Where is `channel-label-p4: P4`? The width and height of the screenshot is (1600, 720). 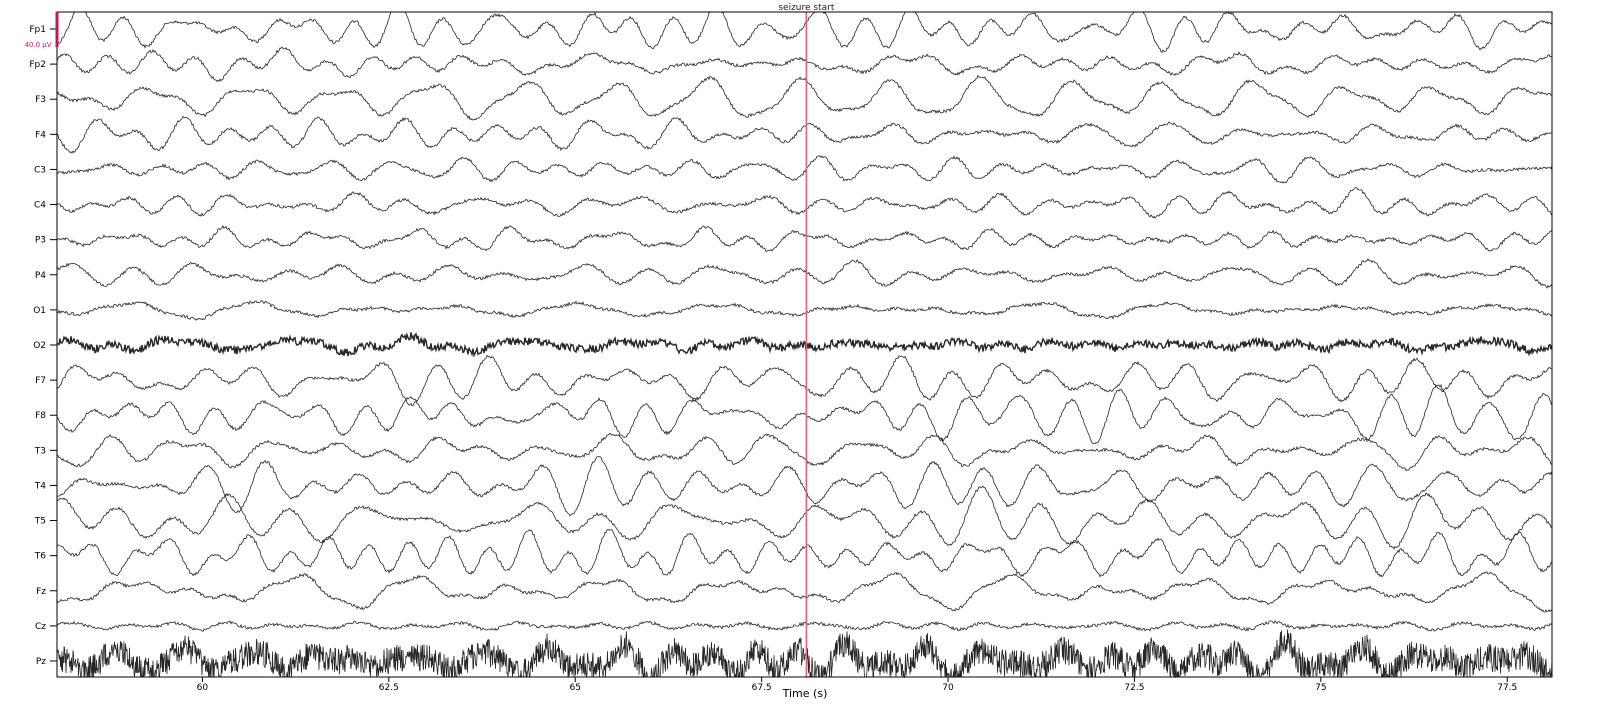
channel-label-p4: P4 is located at coordinates (40, 276).